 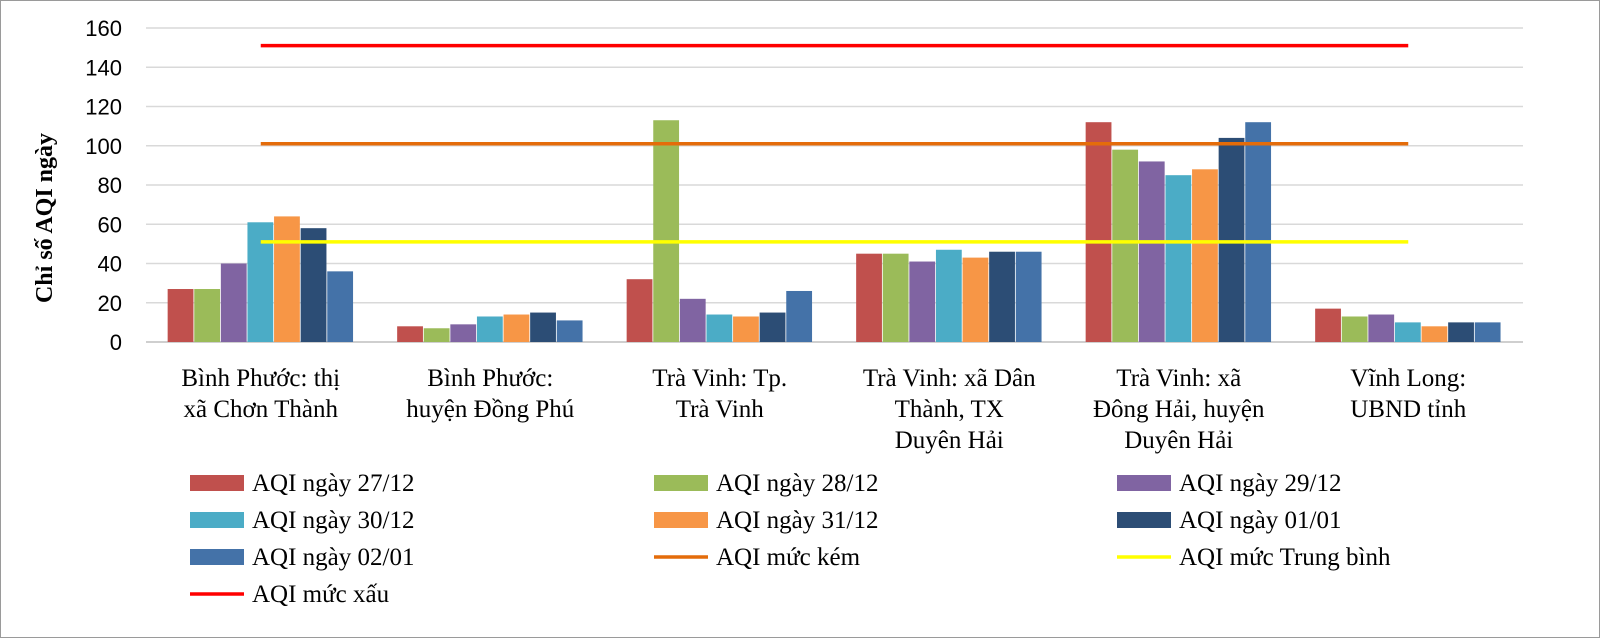 I want to click on y-tick-label: 0, so click(x=116, y=342).